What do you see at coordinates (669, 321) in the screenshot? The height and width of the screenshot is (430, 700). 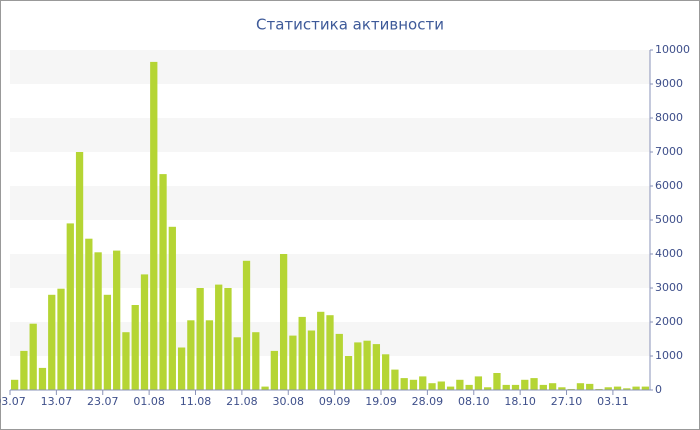 I see `y-tick-label: 2000` at bounding box center [669, 321].